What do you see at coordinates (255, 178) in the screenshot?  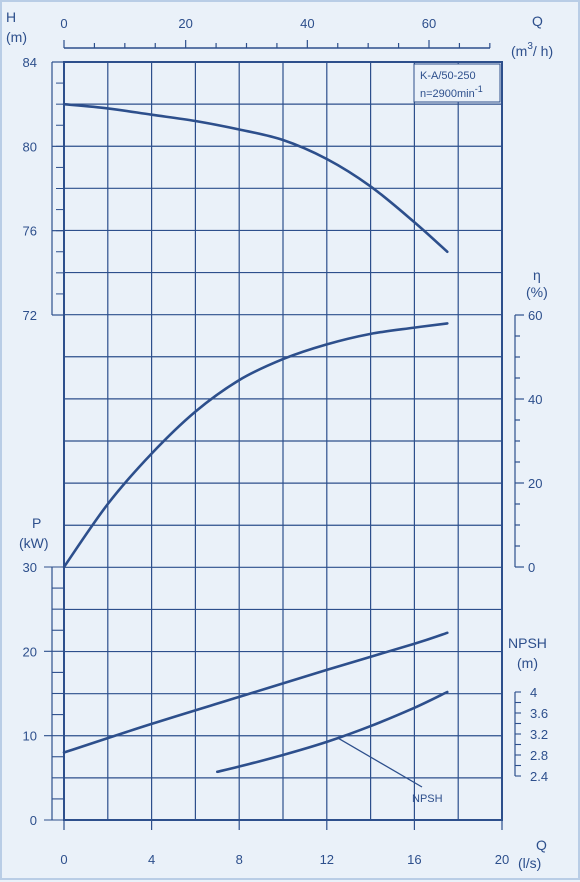 I see `head-curve` at bounding box center [255, 178].